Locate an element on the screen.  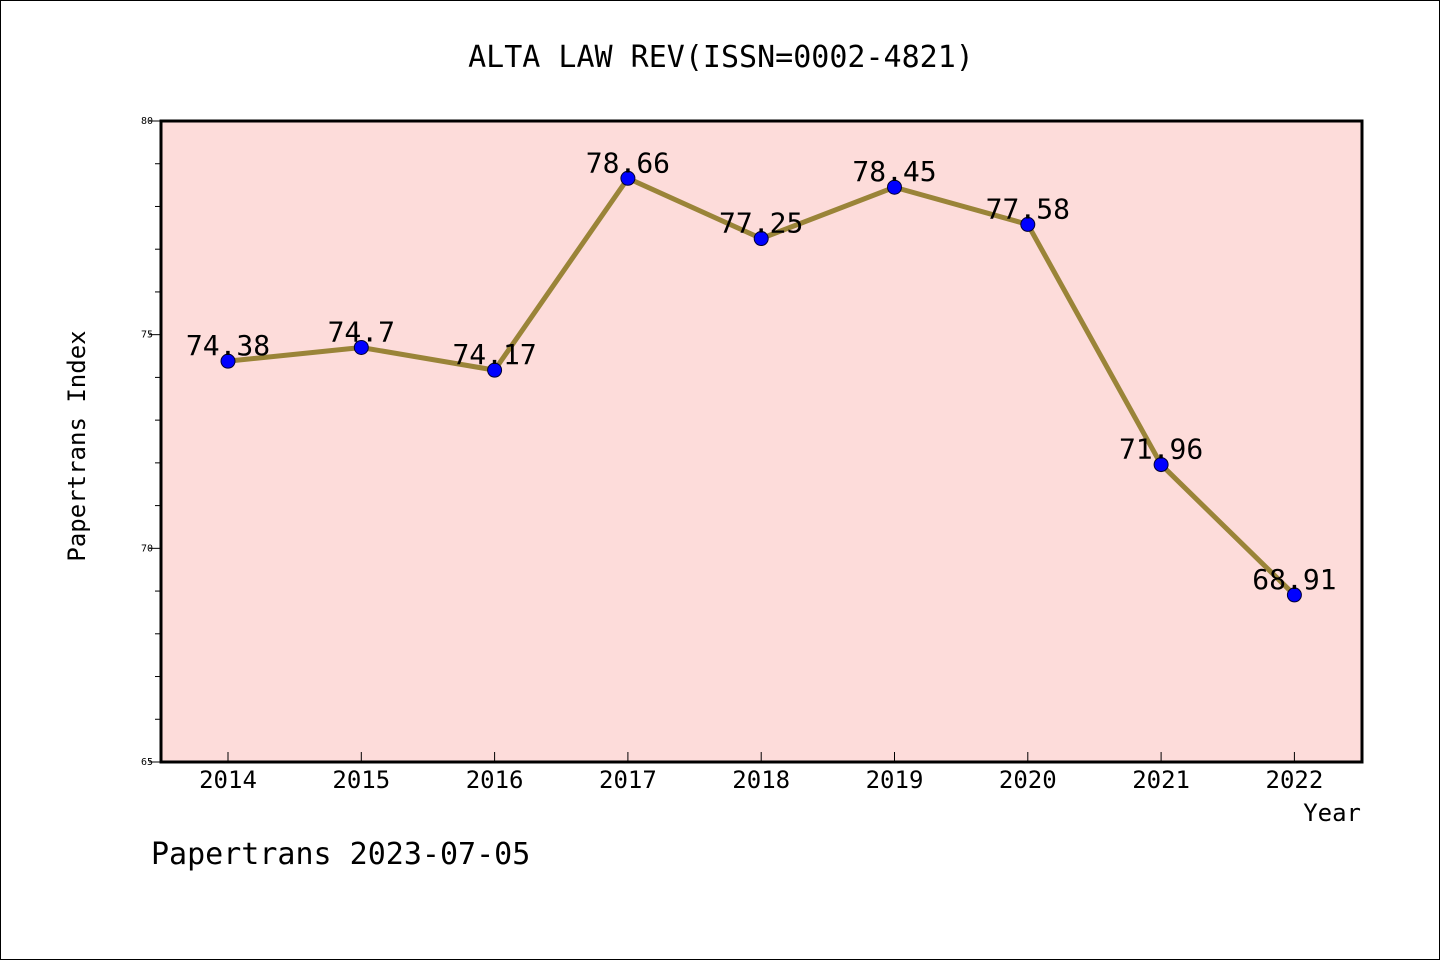
data-label: 74.7 is located at coordinates (361, 331).